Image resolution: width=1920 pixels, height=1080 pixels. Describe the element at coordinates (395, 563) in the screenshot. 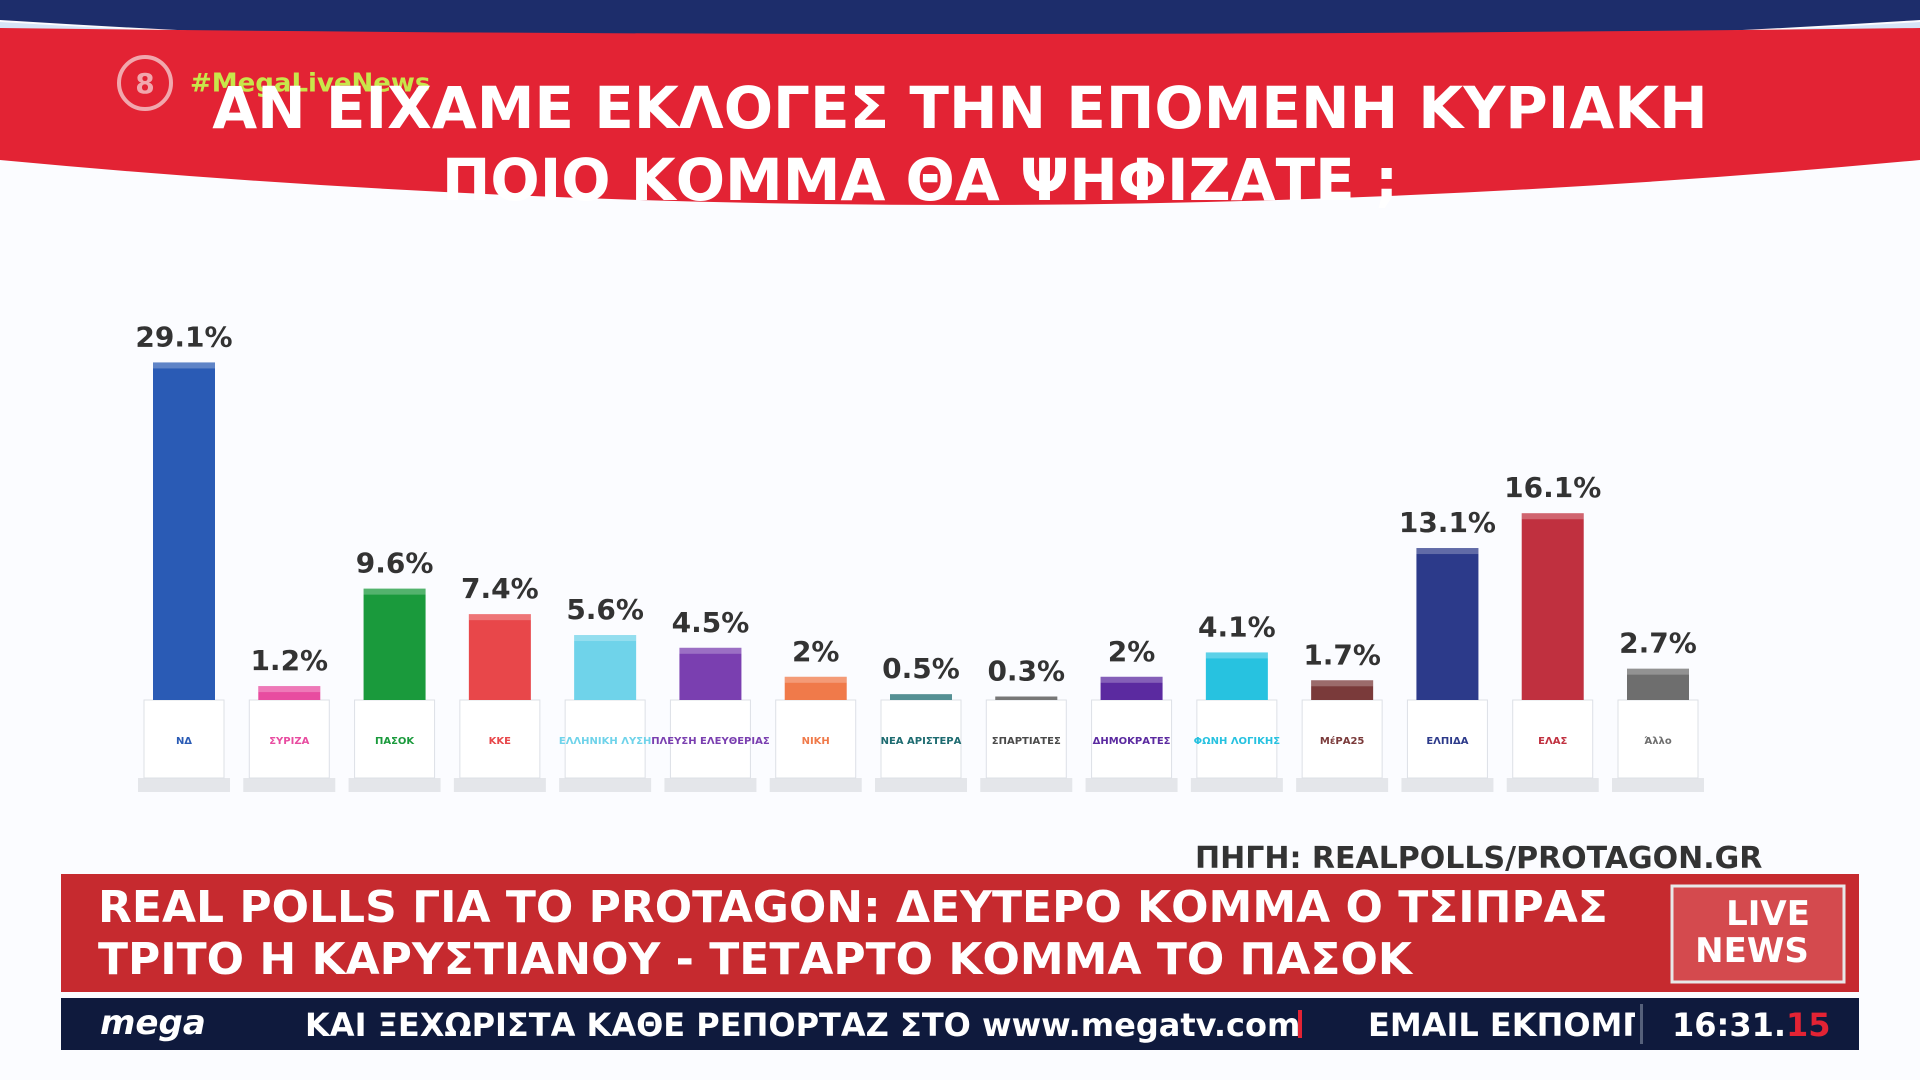

I see `value-label: 9.6%` at that location.